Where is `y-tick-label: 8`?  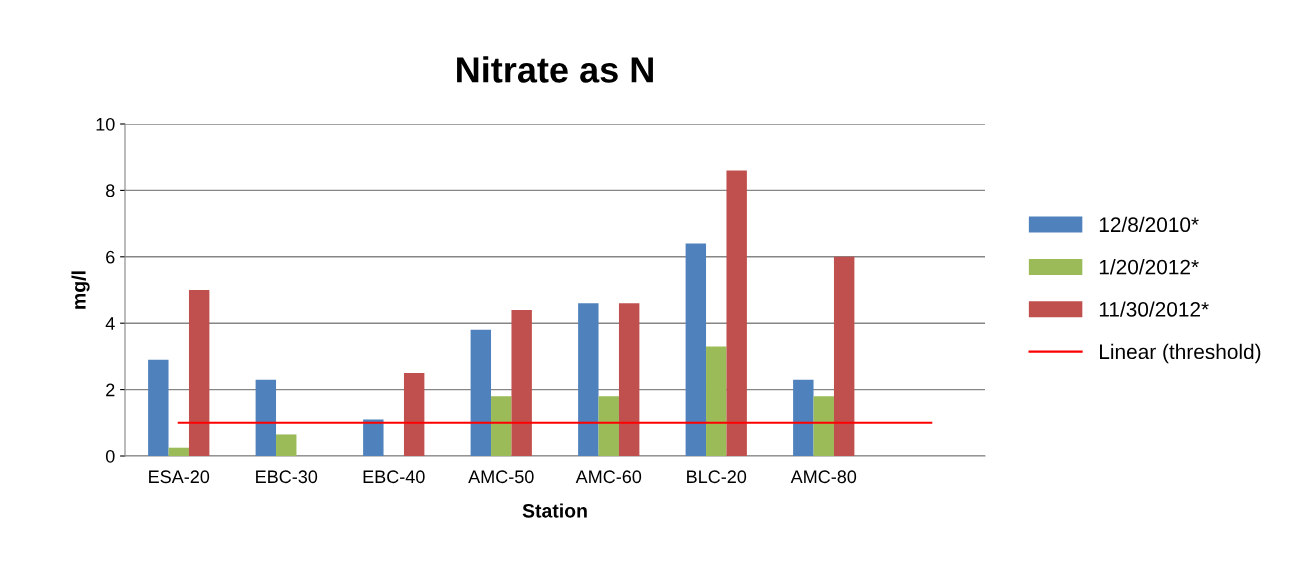 y-tick-label: 8 is located at coordinates (110, 191).